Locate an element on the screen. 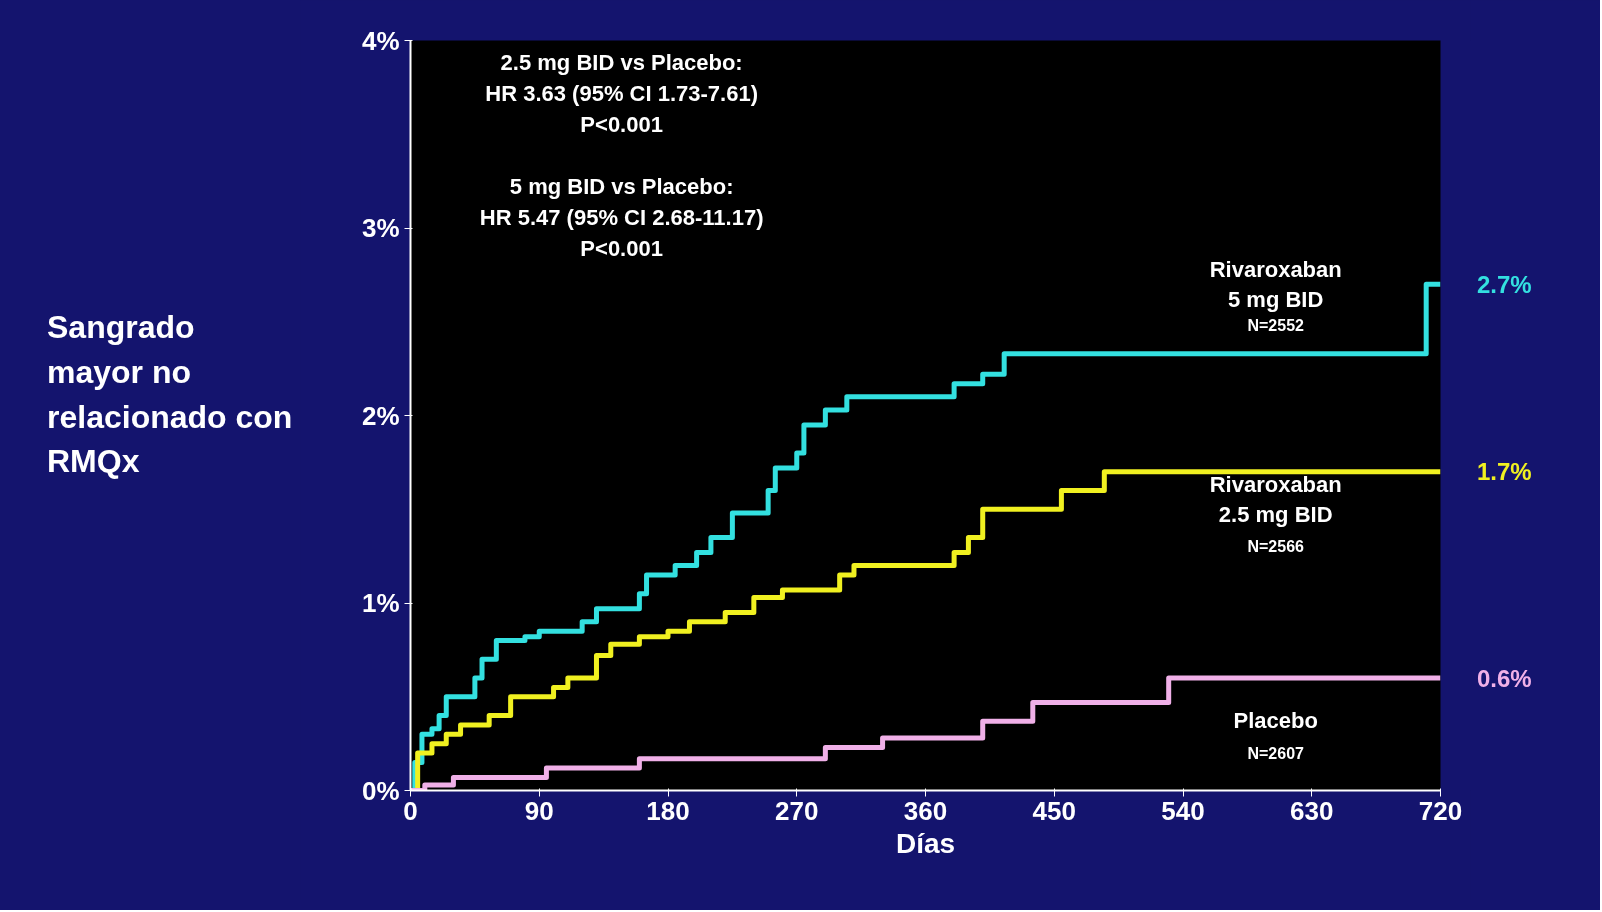 This screenshot has width=1602, height=912. x-tick-label: 630 is located at coordinates (1312, 810).